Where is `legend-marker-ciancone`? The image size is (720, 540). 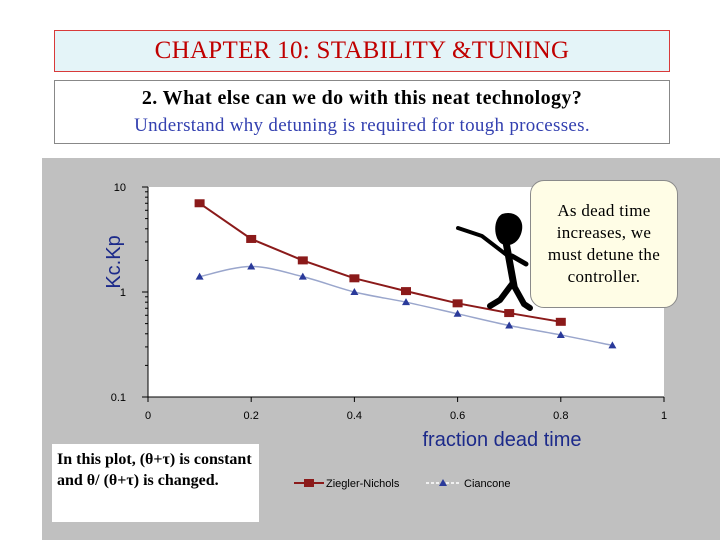 legend-marker-ciancone is located at coordinates (443, 482).